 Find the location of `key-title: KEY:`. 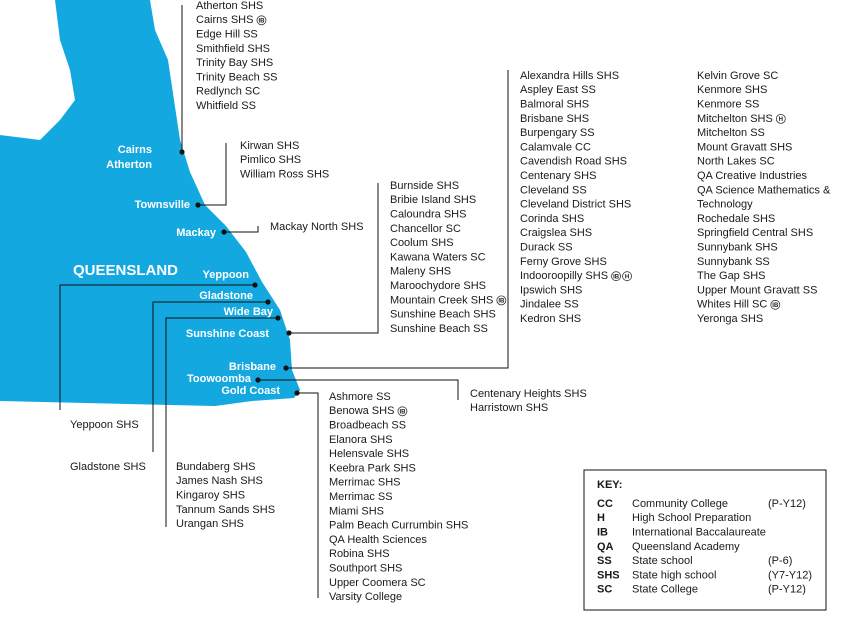

key-title: KEY: is located at coordinates (609, 485).